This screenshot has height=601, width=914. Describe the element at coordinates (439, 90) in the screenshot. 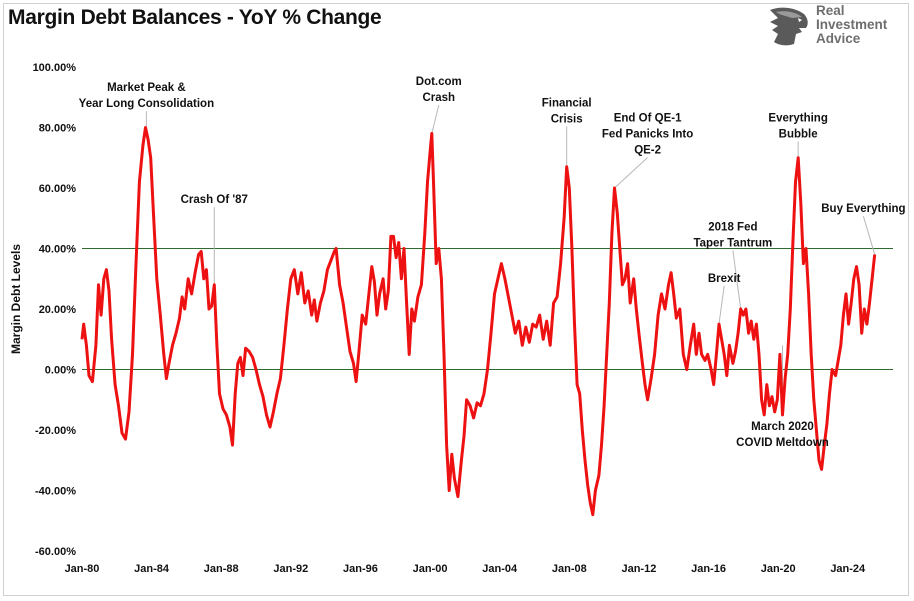

I see `annotation-label: Dot.com Crash` at that location.